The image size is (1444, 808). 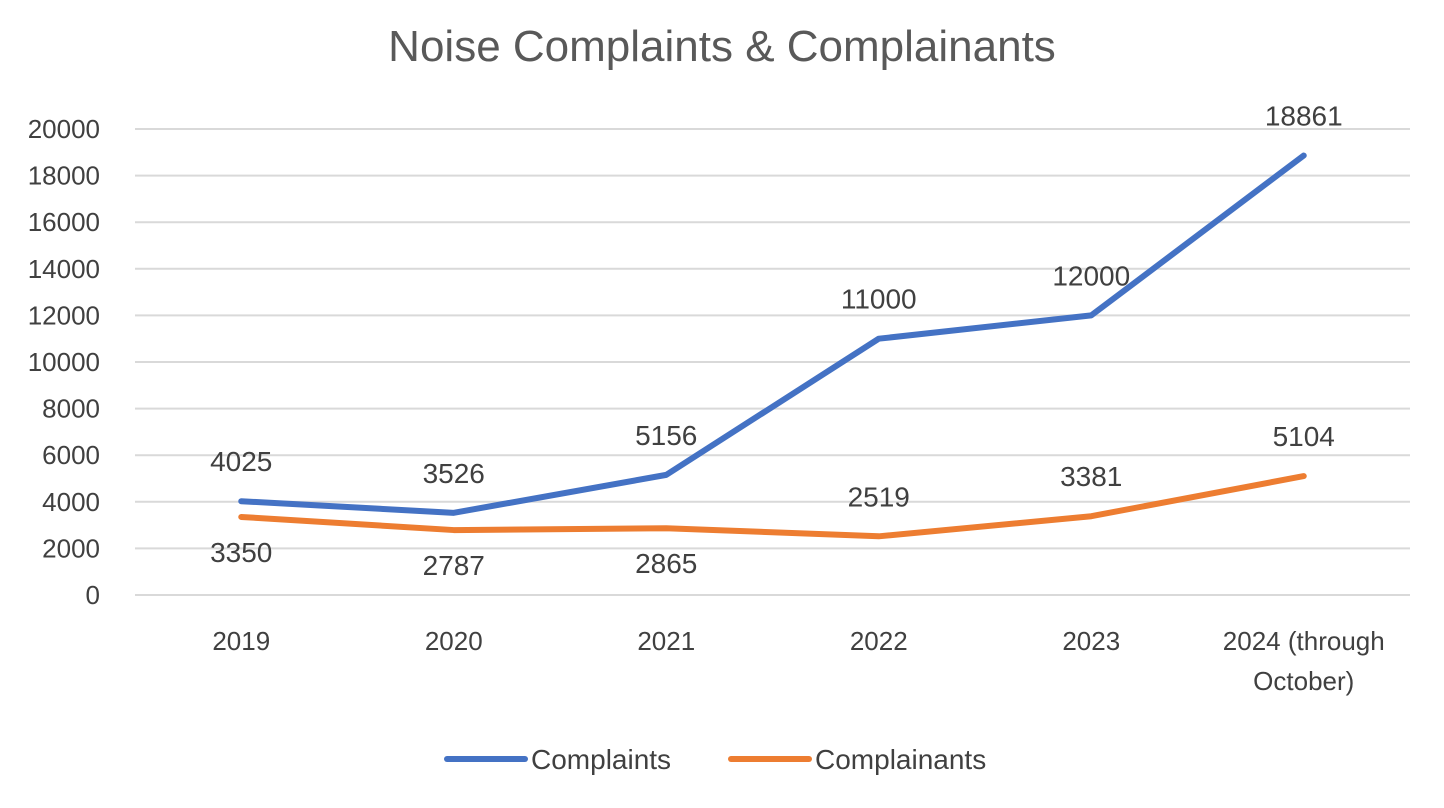 What do you see at coordinates (241, 641) in the screenshot?
I see `x-tick-label: 2019` at bounding box center [241, 641].